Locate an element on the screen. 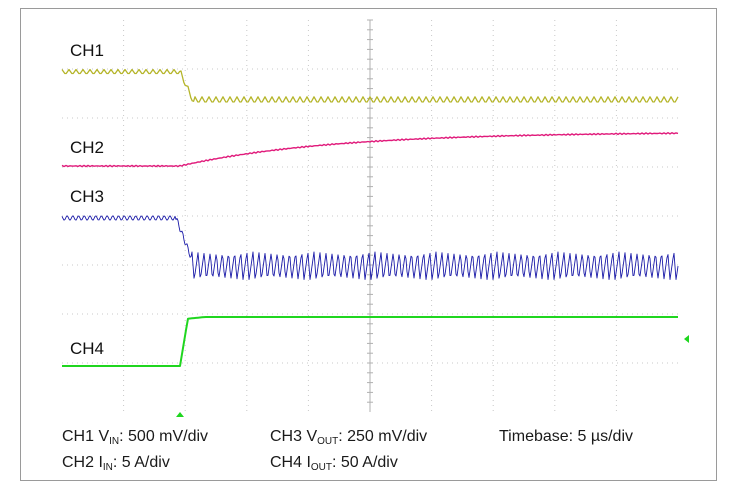 This screenshot has height=491, width=737. trigger-level-marker is located at coordinates (686, 339).